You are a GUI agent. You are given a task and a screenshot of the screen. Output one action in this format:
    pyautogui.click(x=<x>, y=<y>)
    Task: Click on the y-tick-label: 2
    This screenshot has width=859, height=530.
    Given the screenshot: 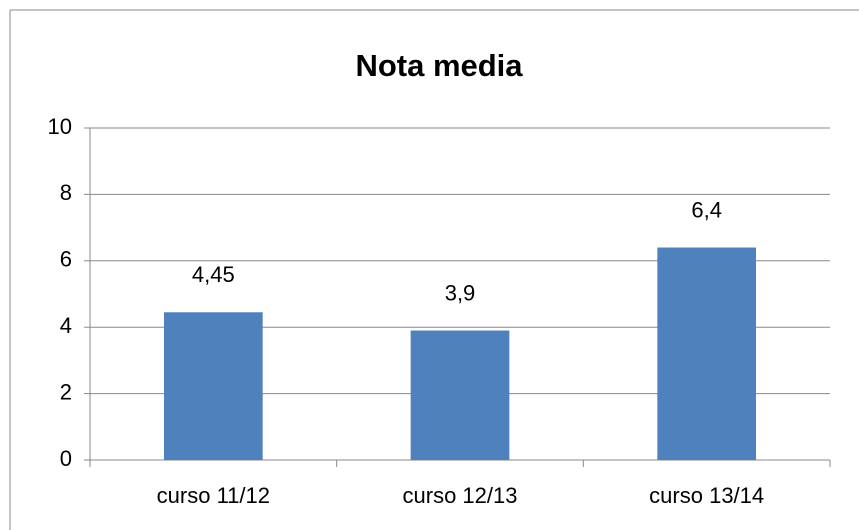 What is the action you would take?
    pyautogui.click(x=66, y=391)
    